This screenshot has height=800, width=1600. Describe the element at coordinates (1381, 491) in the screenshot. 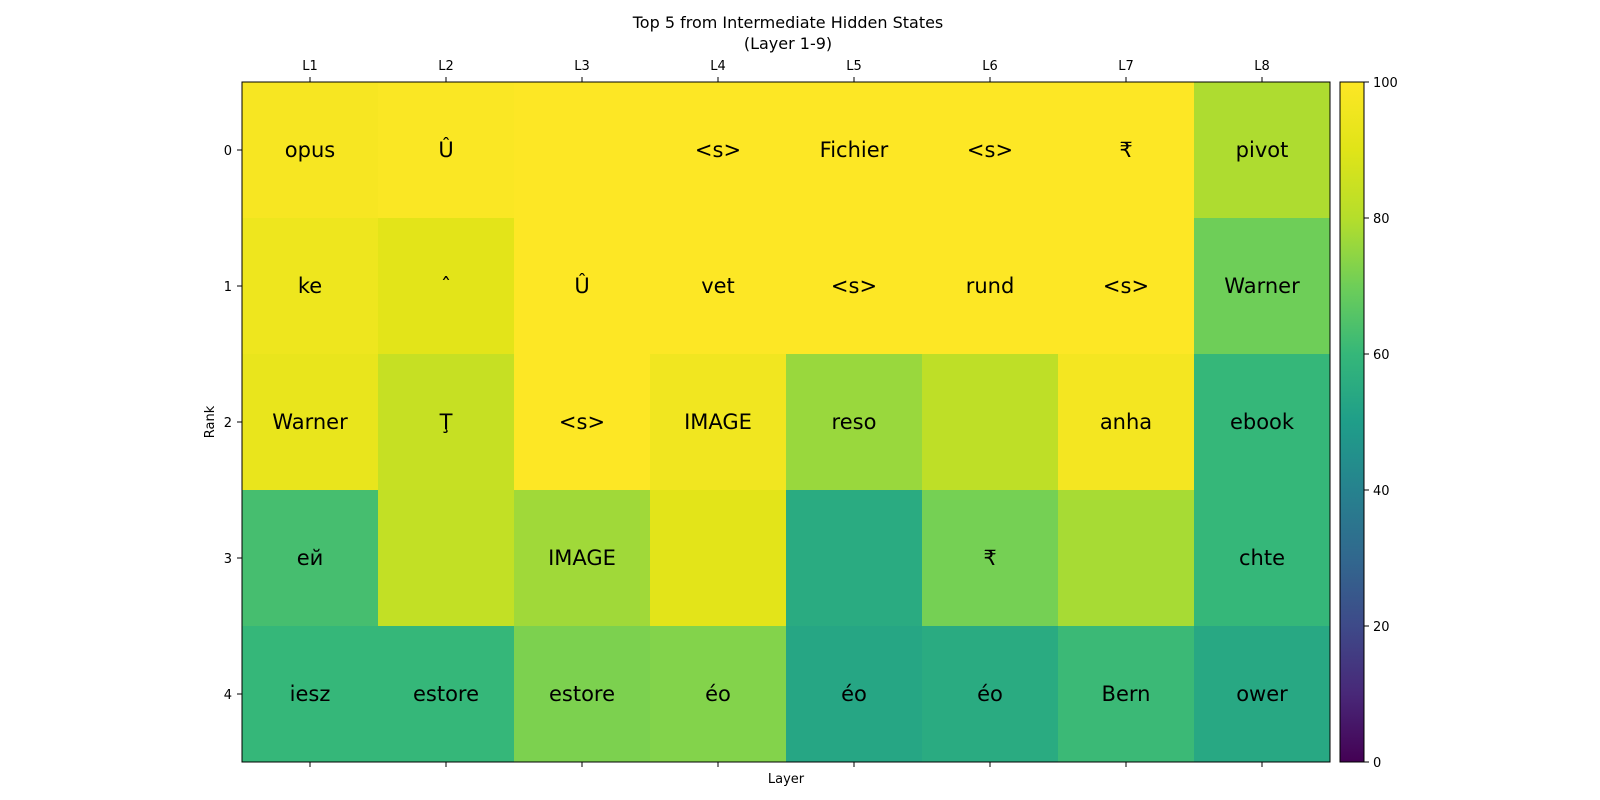

I see `colorbar-tick-label: 40` at that location.